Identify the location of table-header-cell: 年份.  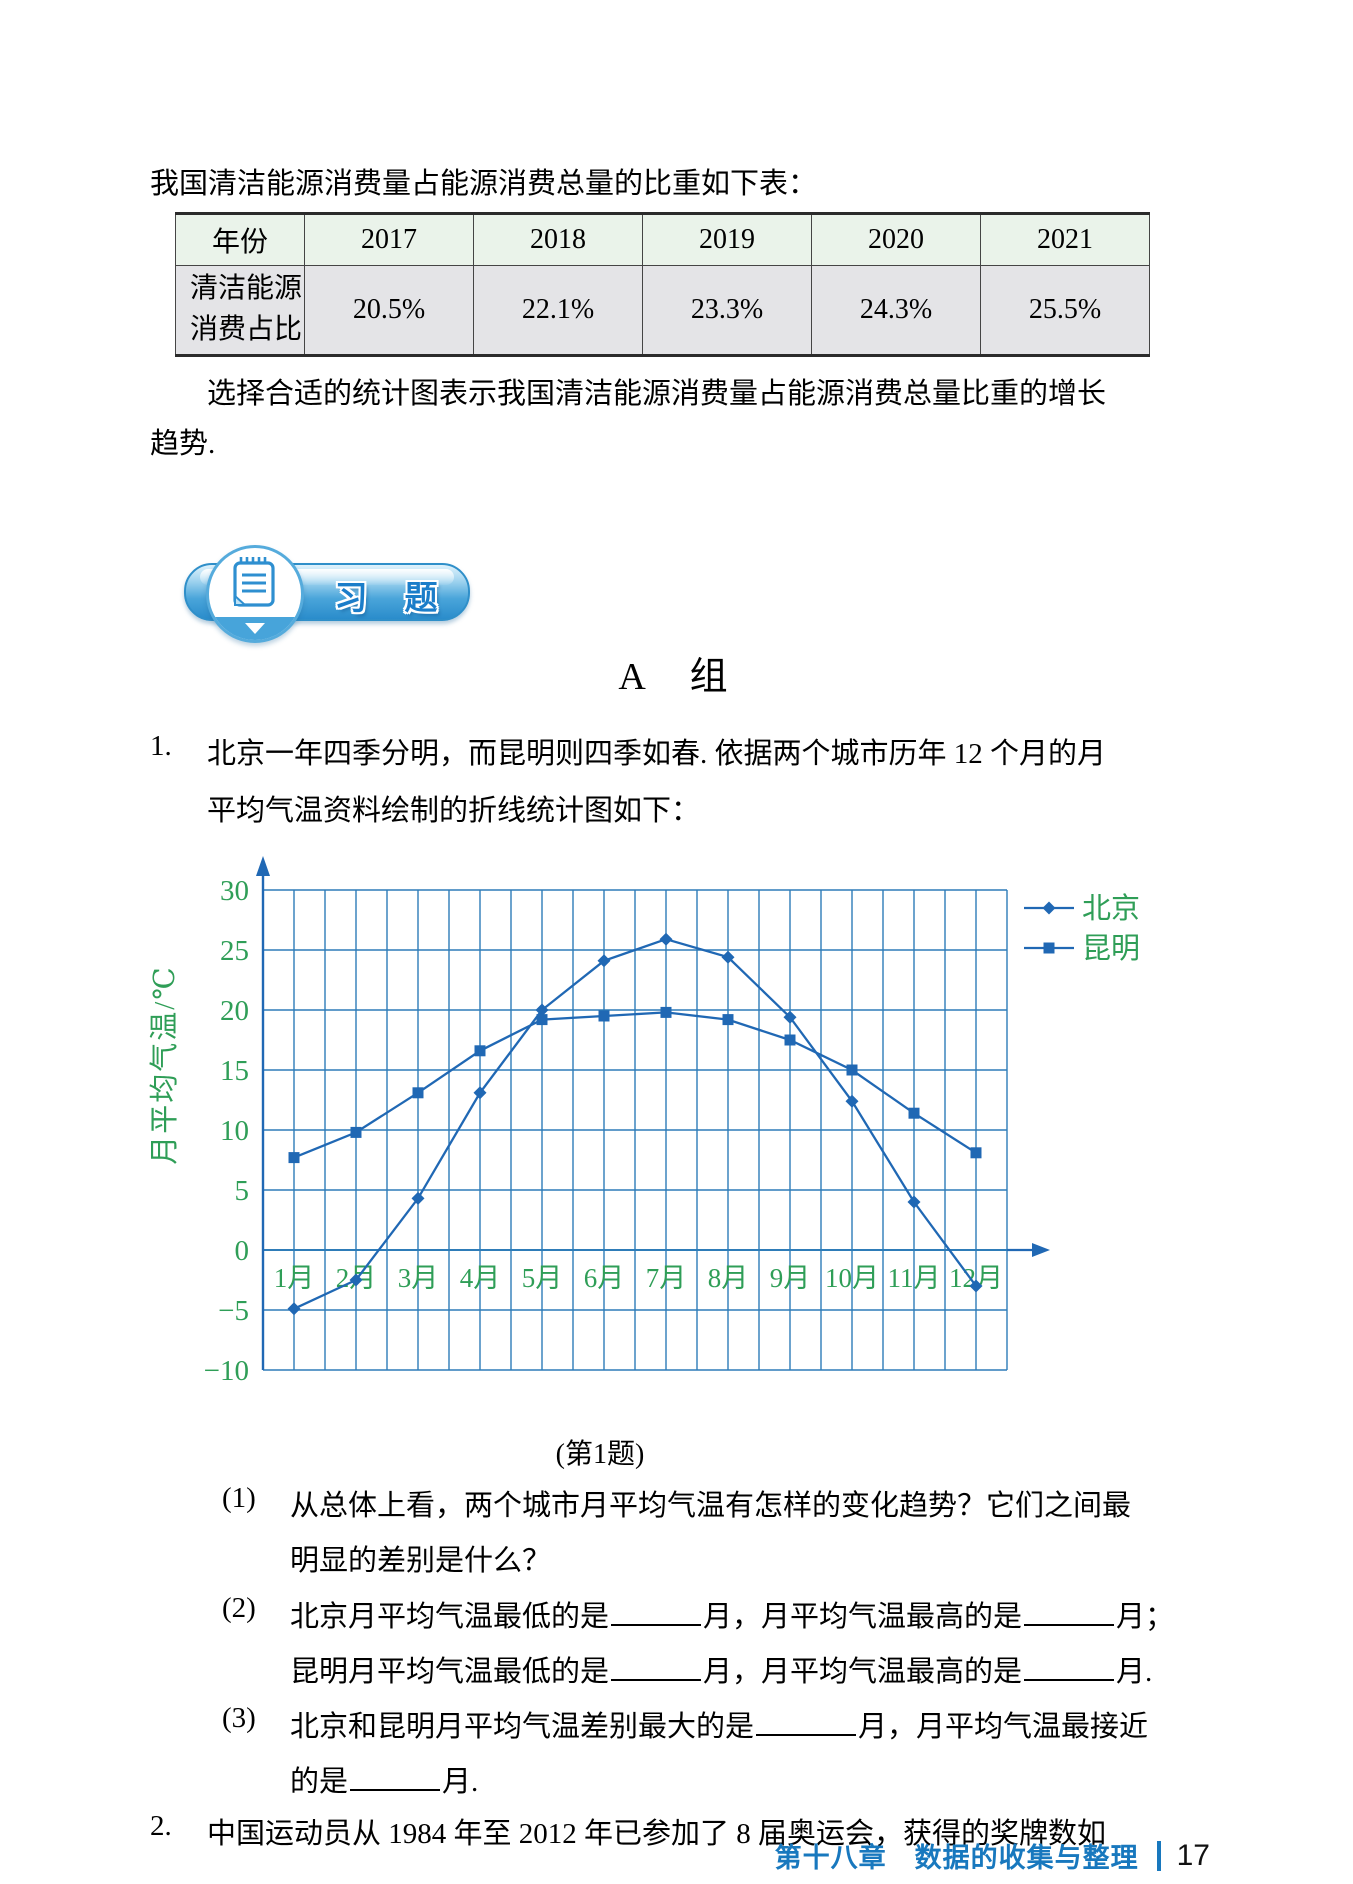
(240, 239).